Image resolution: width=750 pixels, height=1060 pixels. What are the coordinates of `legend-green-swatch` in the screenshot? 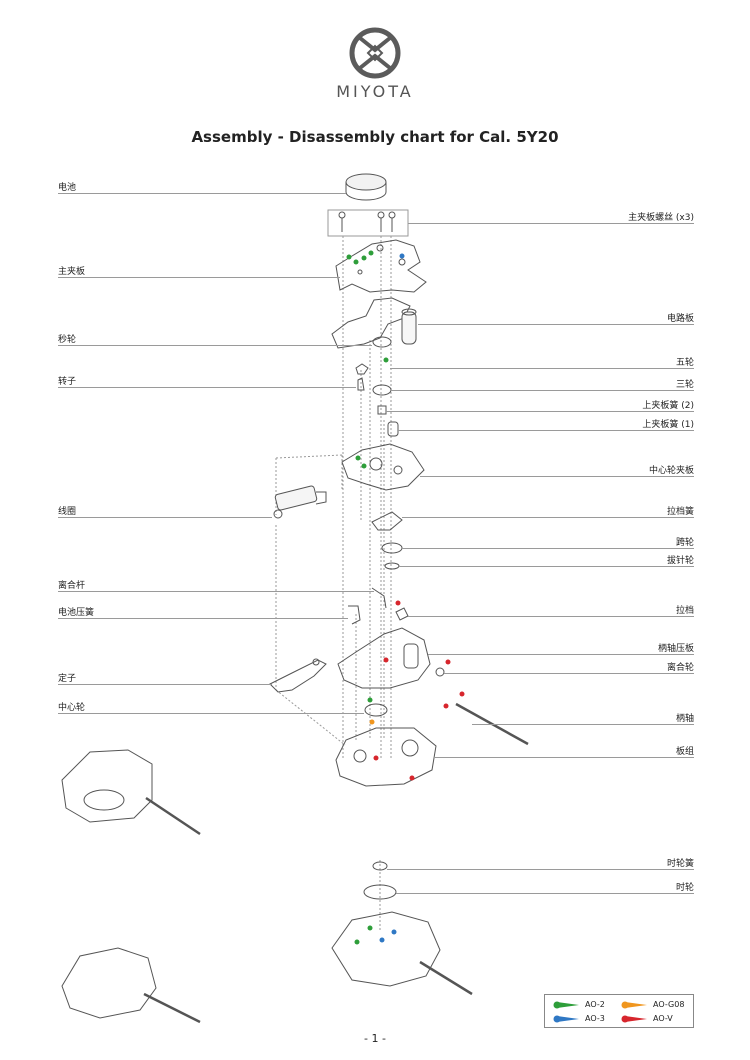 It's located at (566, 1005).